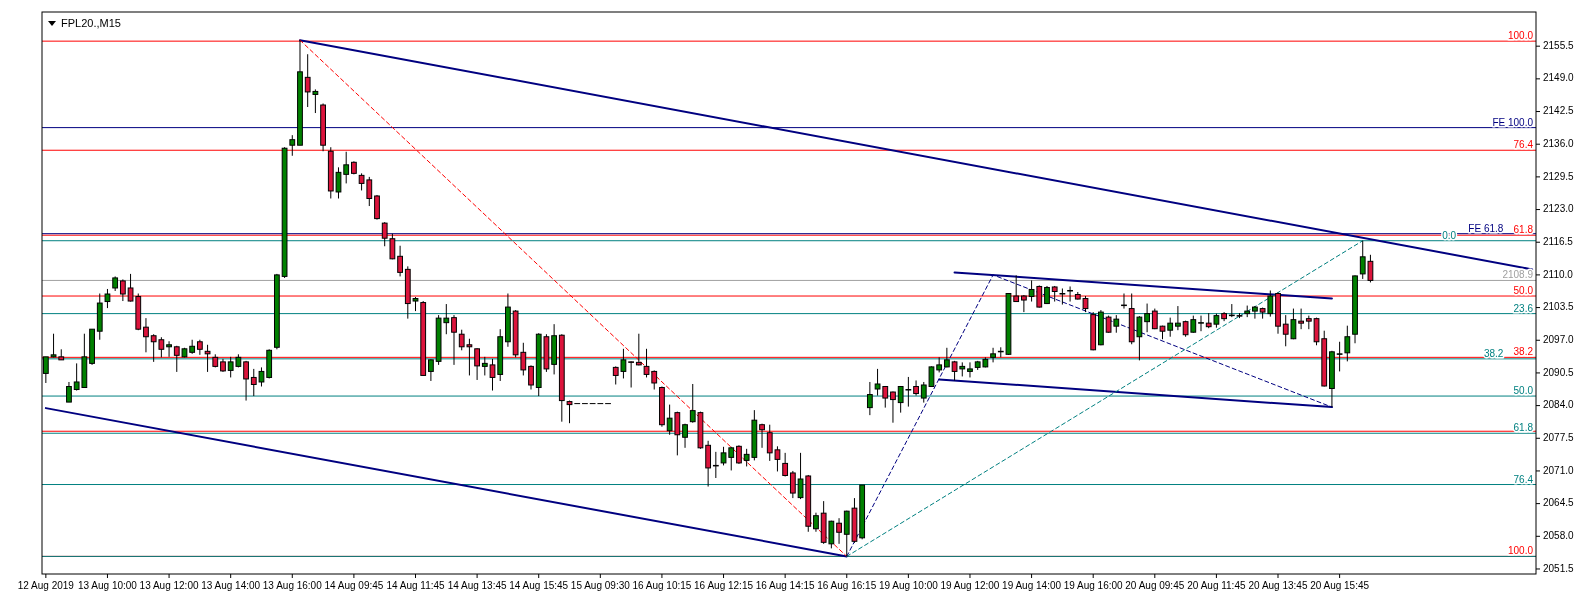  What do you see at coordinates (1559, 372) in the screenshot?
I see `y-tick-label: 2090.5` at bounding box center [1559, 372].